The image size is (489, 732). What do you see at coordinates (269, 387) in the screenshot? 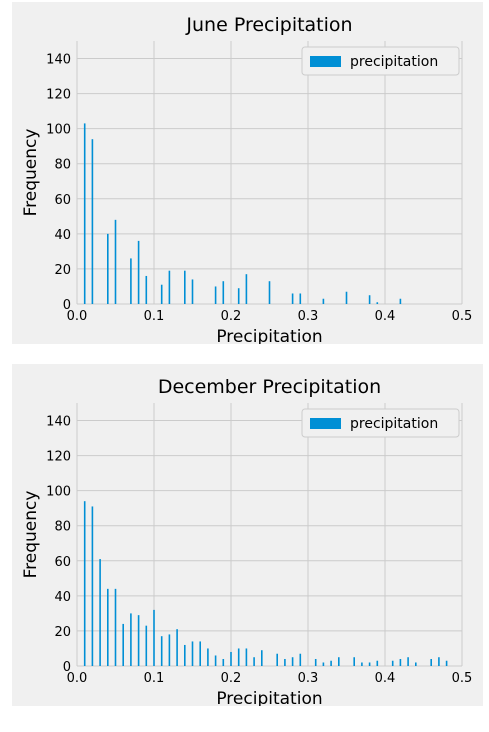
I see `chart-title: December Precipitation` at bounding box center [269, 387].